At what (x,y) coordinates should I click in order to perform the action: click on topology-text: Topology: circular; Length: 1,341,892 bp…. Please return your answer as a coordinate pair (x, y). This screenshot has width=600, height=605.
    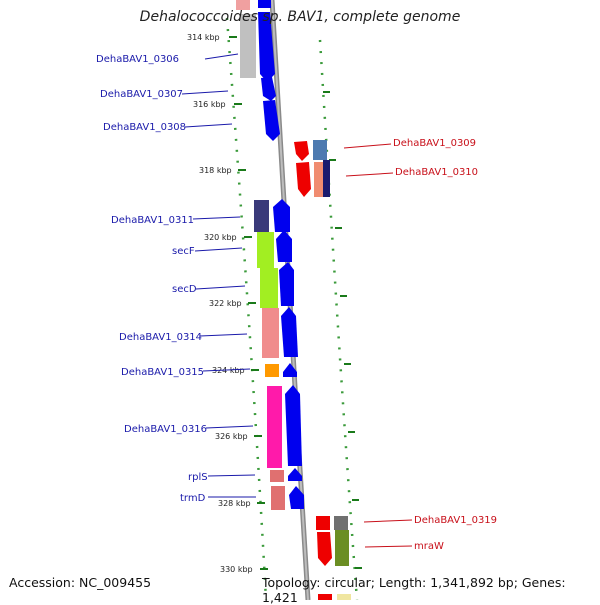
    Looking at the image, I should click on (414, 590).